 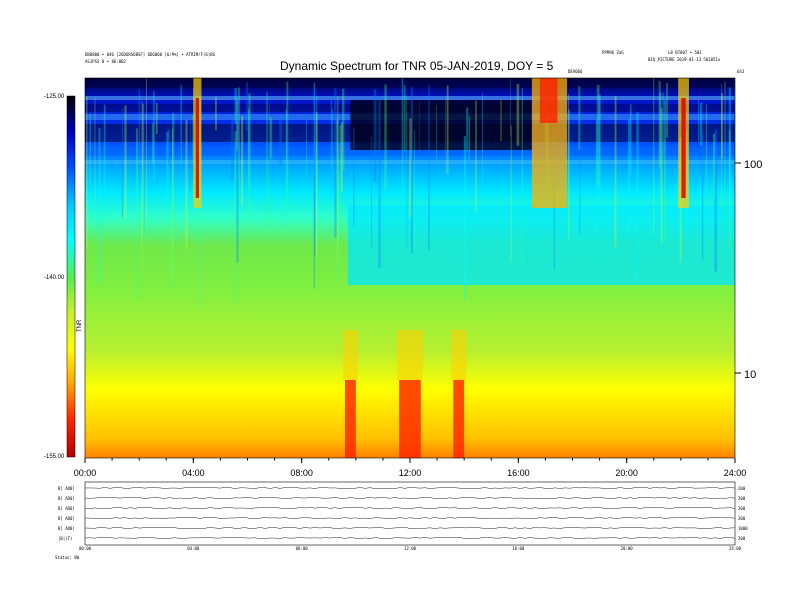 I want to click on bottom-row-label-5: |B|(T), so click(x=65, y=538).